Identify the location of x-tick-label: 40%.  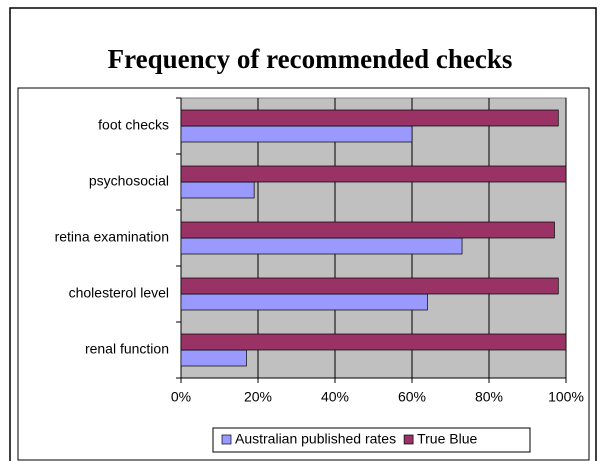
(335, 397).